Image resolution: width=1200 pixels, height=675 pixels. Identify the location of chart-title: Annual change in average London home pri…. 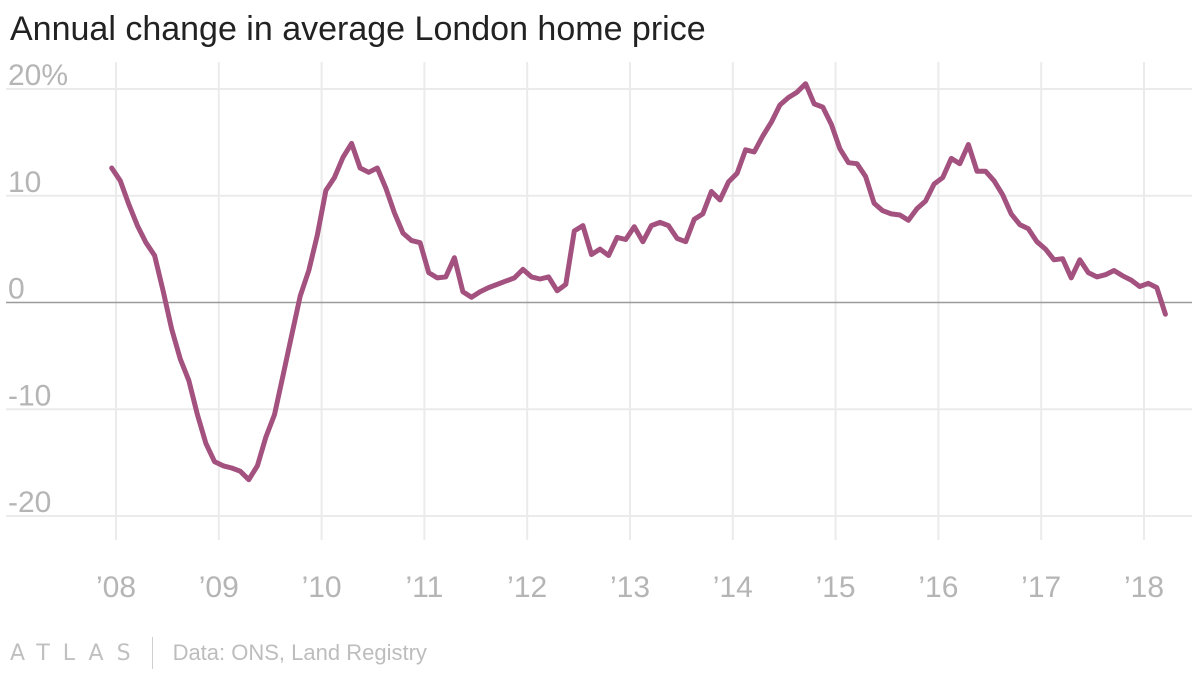
(358, 29).